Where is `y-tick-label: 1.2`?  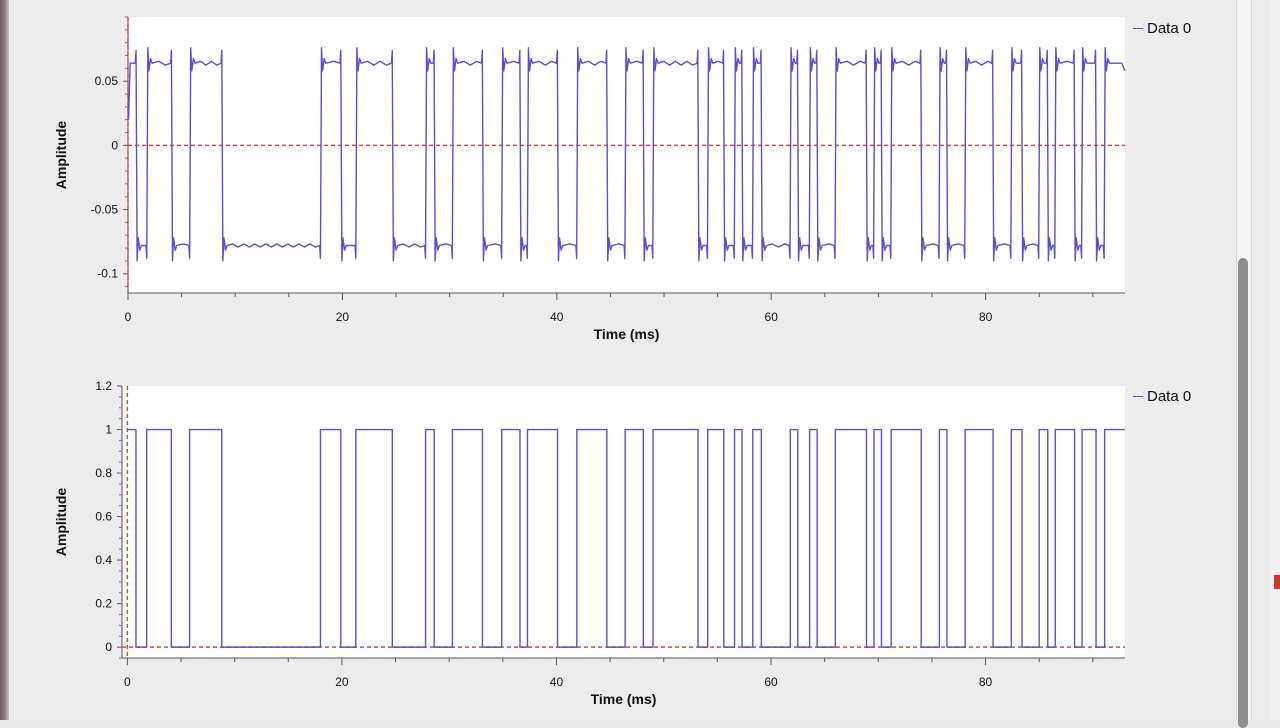 y-tick-label: 1.2 is located at coordinates (103, 386).